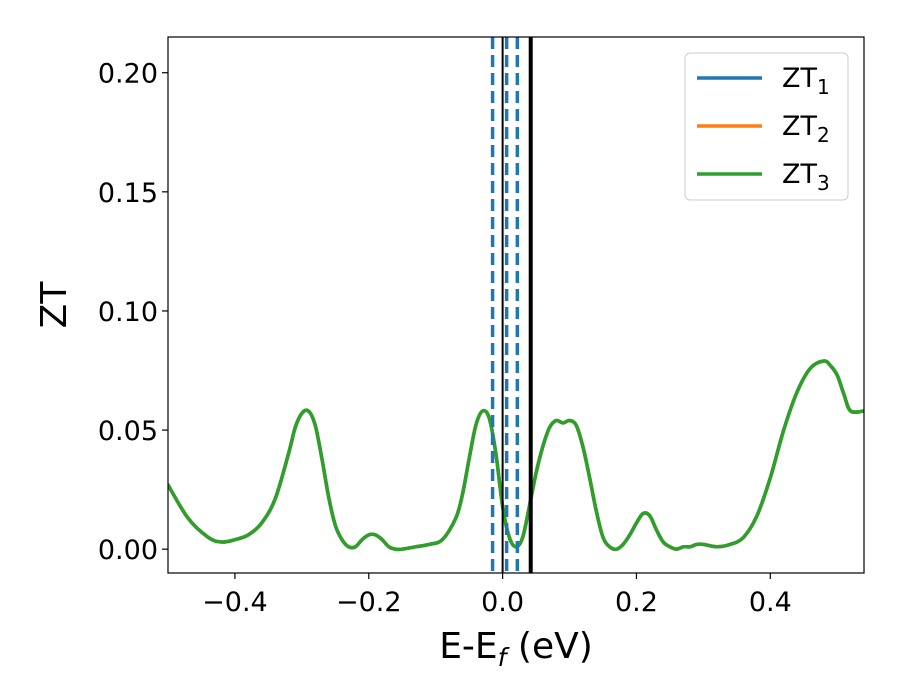  Describe the element at coordinates (54, 305) in the screenshot. I see `y-axis-label: ZT` at that location.